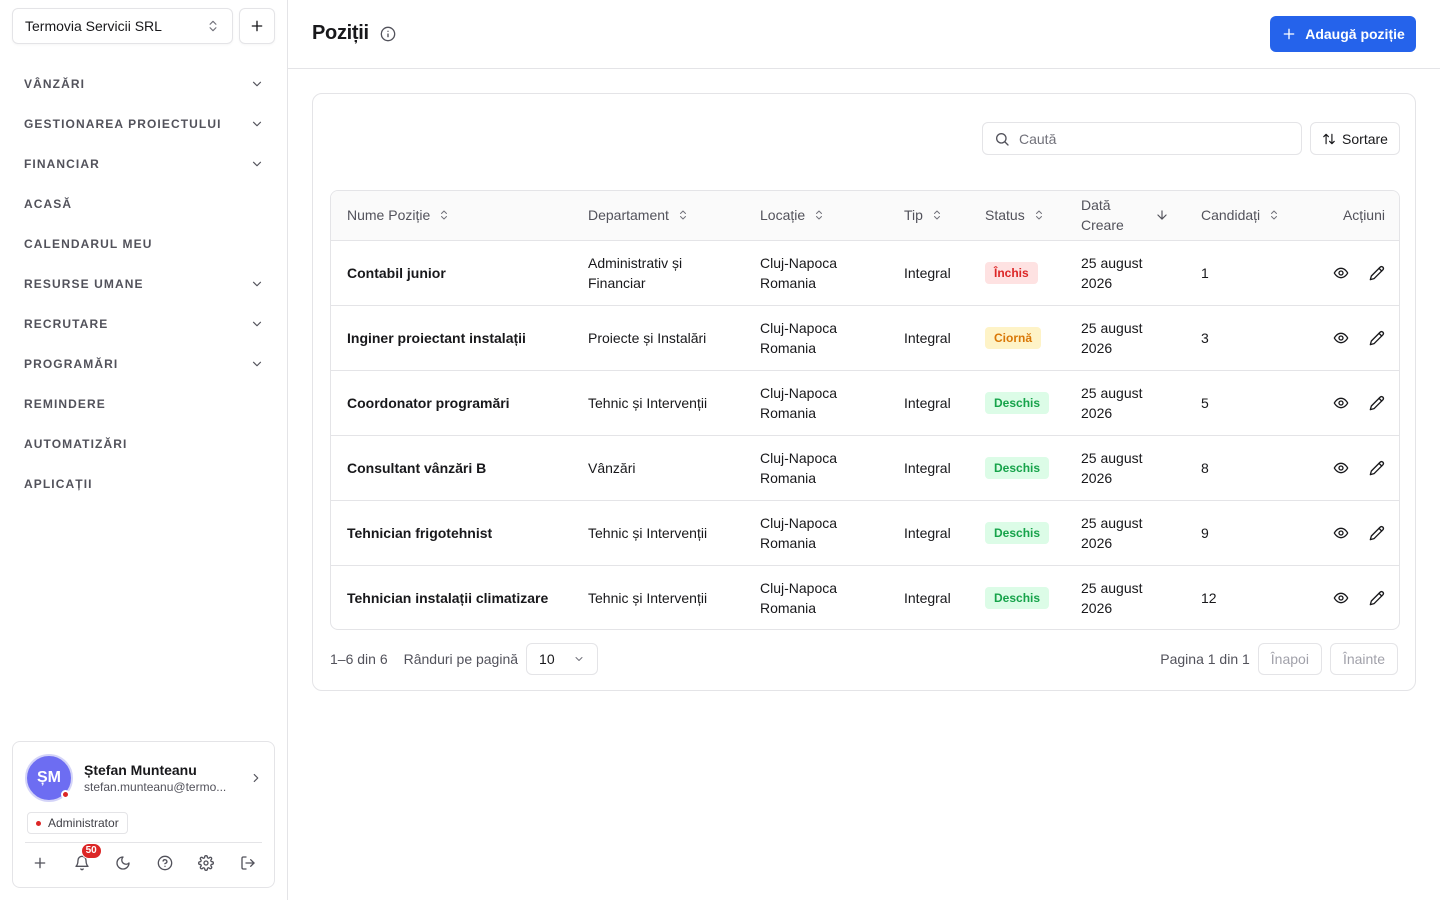 This screenshot has height=900, width=1440. Describe the element at coordinates (1363, 658) in the screenshot. I see `next-page-button: Înainte` at that location.